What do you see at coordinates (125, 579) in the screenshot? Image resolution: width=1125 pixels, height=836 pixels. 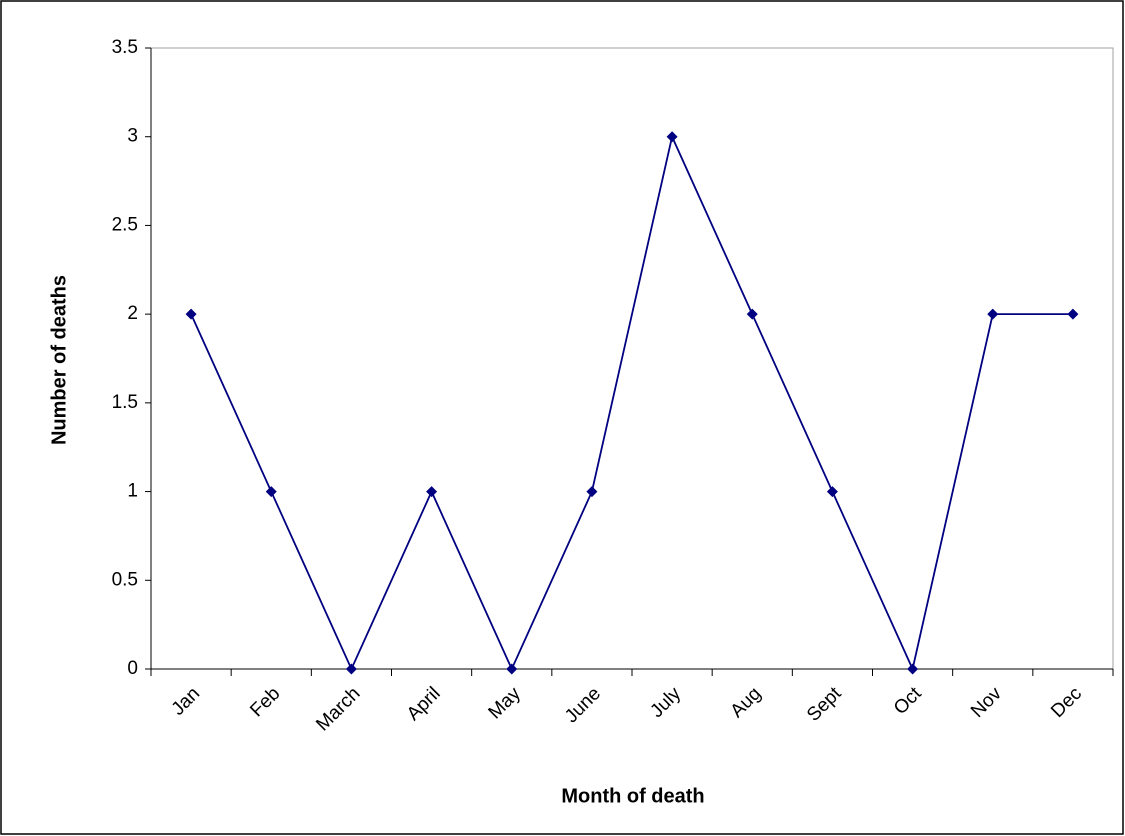 I see `y-tick-label: 0.5` at bounding box center [125, 579].